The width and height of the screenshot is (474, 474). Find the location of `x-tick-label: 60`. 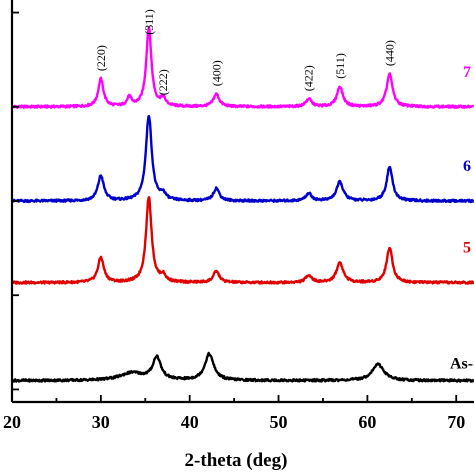

x-tick-label: 60 is located at coordinates (367, 422).